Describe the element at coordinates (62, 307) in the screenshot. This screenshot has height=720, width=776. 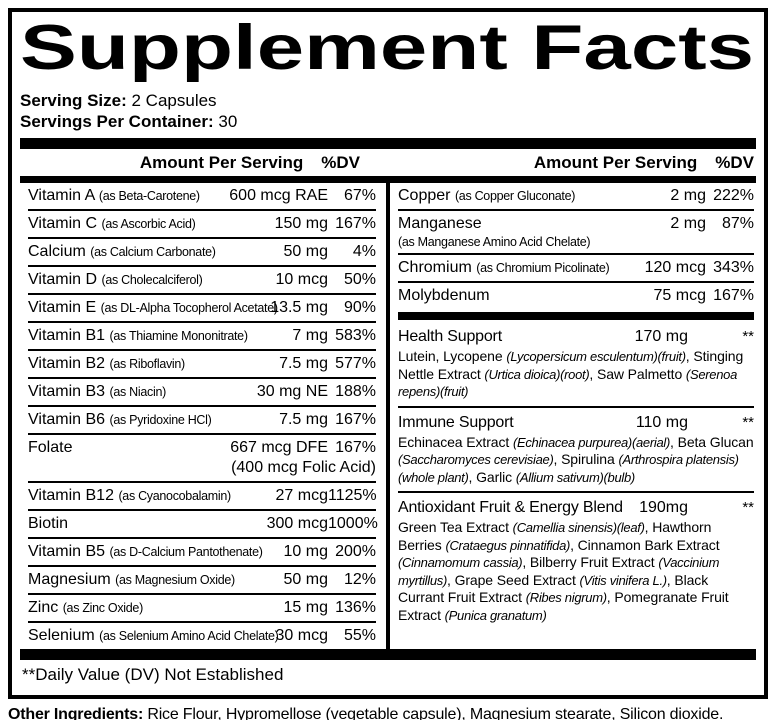
I see `nutrient-name: Vitamin E` at that location.